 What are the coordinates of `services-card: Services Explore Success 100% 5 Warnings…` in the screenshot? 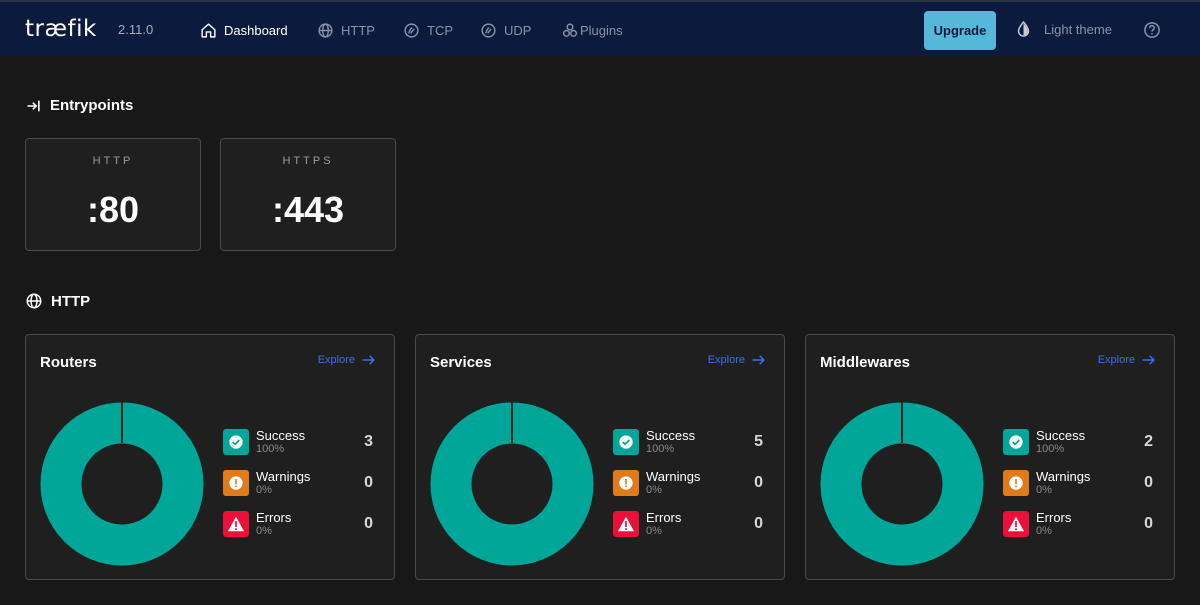 It's located at (600, 457).